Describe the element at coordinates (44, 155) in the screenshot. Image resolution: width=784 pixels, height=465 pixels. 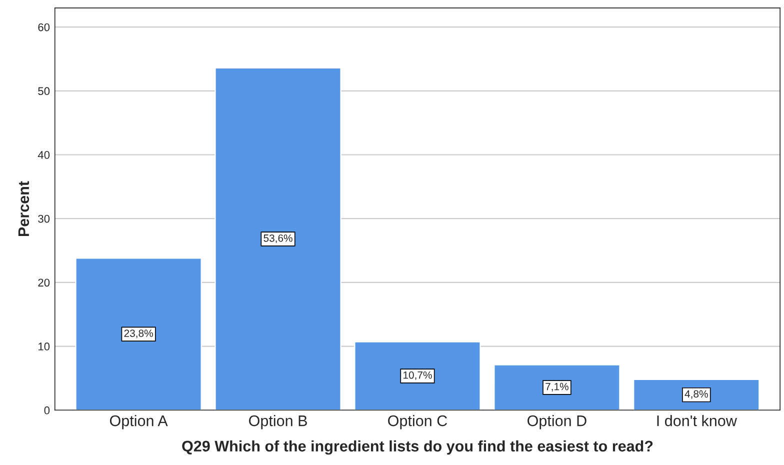
I see `y-tick-label: 40` at that location.